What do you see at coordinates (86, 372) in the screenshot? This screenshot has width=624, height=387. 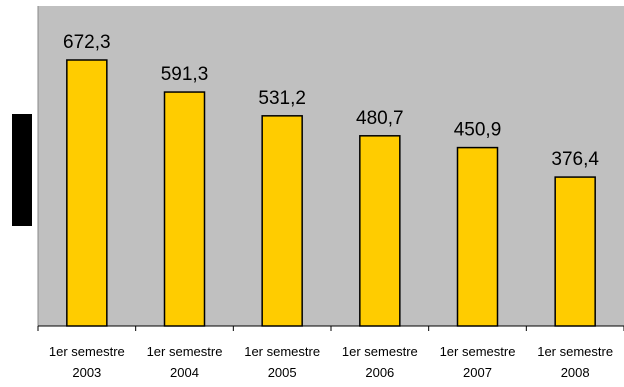 I see `category-label-line2: 2003` at bounding box center [86, 372].